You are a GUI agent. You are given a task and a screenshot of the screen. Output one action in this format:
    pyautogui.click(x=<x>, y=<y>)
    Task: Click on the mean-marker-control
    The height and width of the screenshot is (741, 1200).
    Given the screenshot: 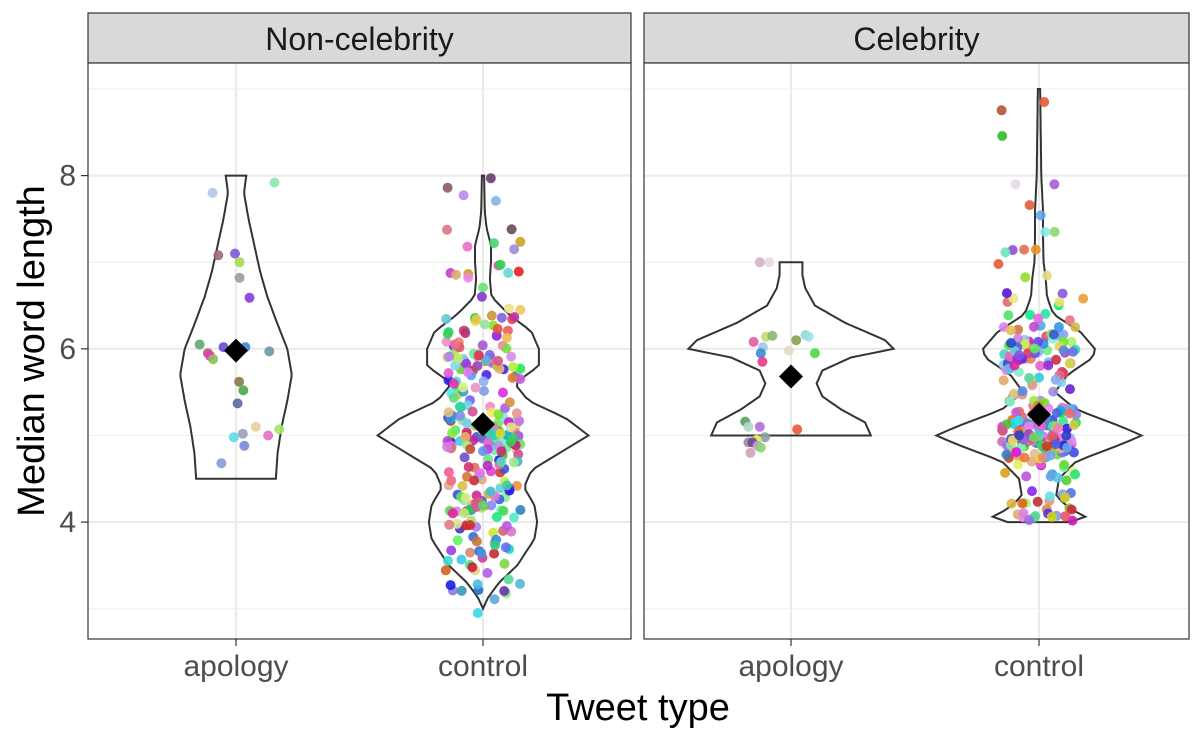 What is the action you would take?
    pyautogui.click(x=1039, y=414)
    